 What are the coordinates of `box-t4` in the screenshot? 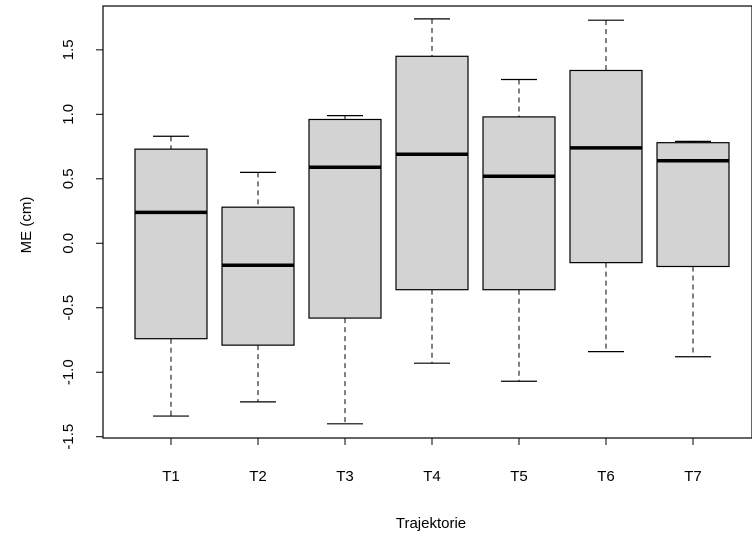 It's located at (432, 191).